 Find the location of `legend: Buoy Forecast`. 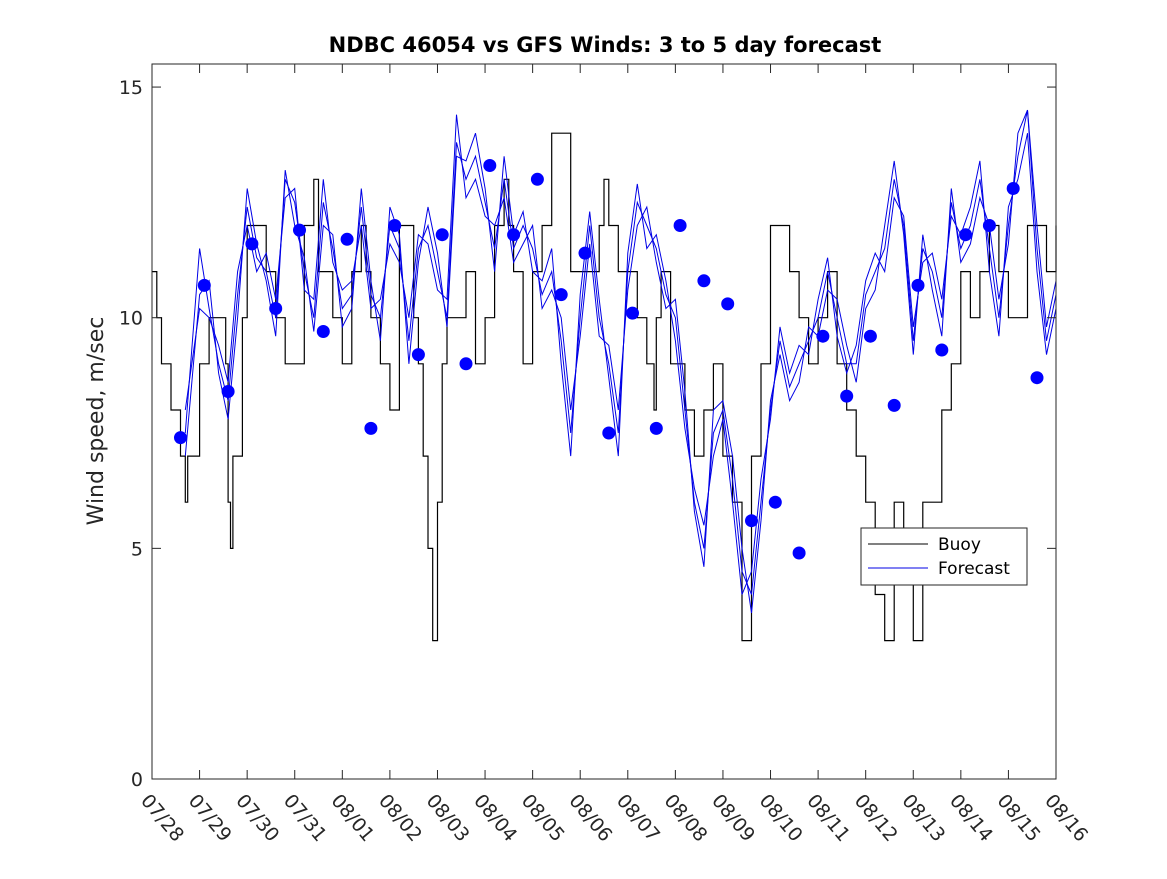

legend: Buoy Forecast is located at coordinates (944, 556).